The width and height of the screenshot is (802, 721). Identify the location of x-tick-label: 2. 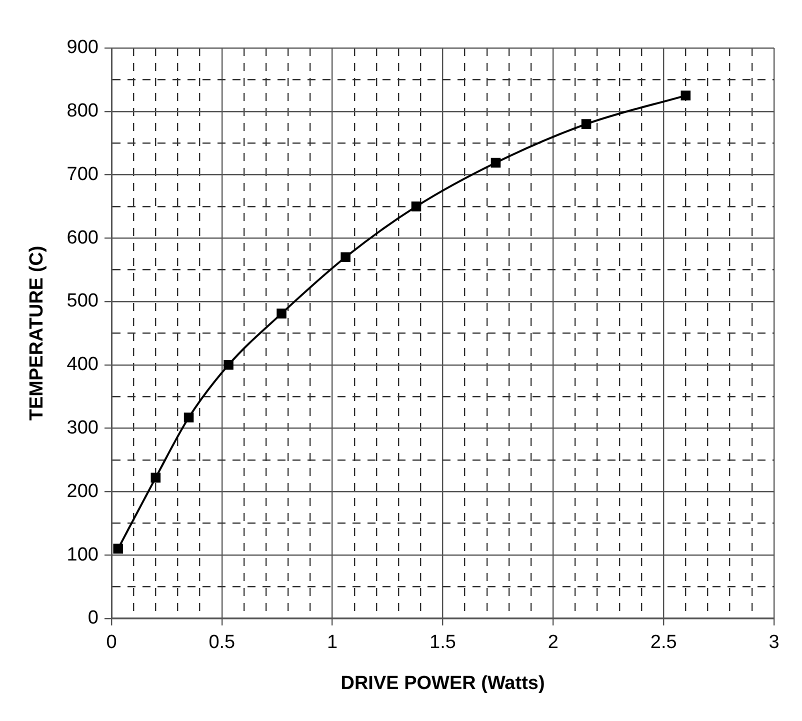
(553, 643).